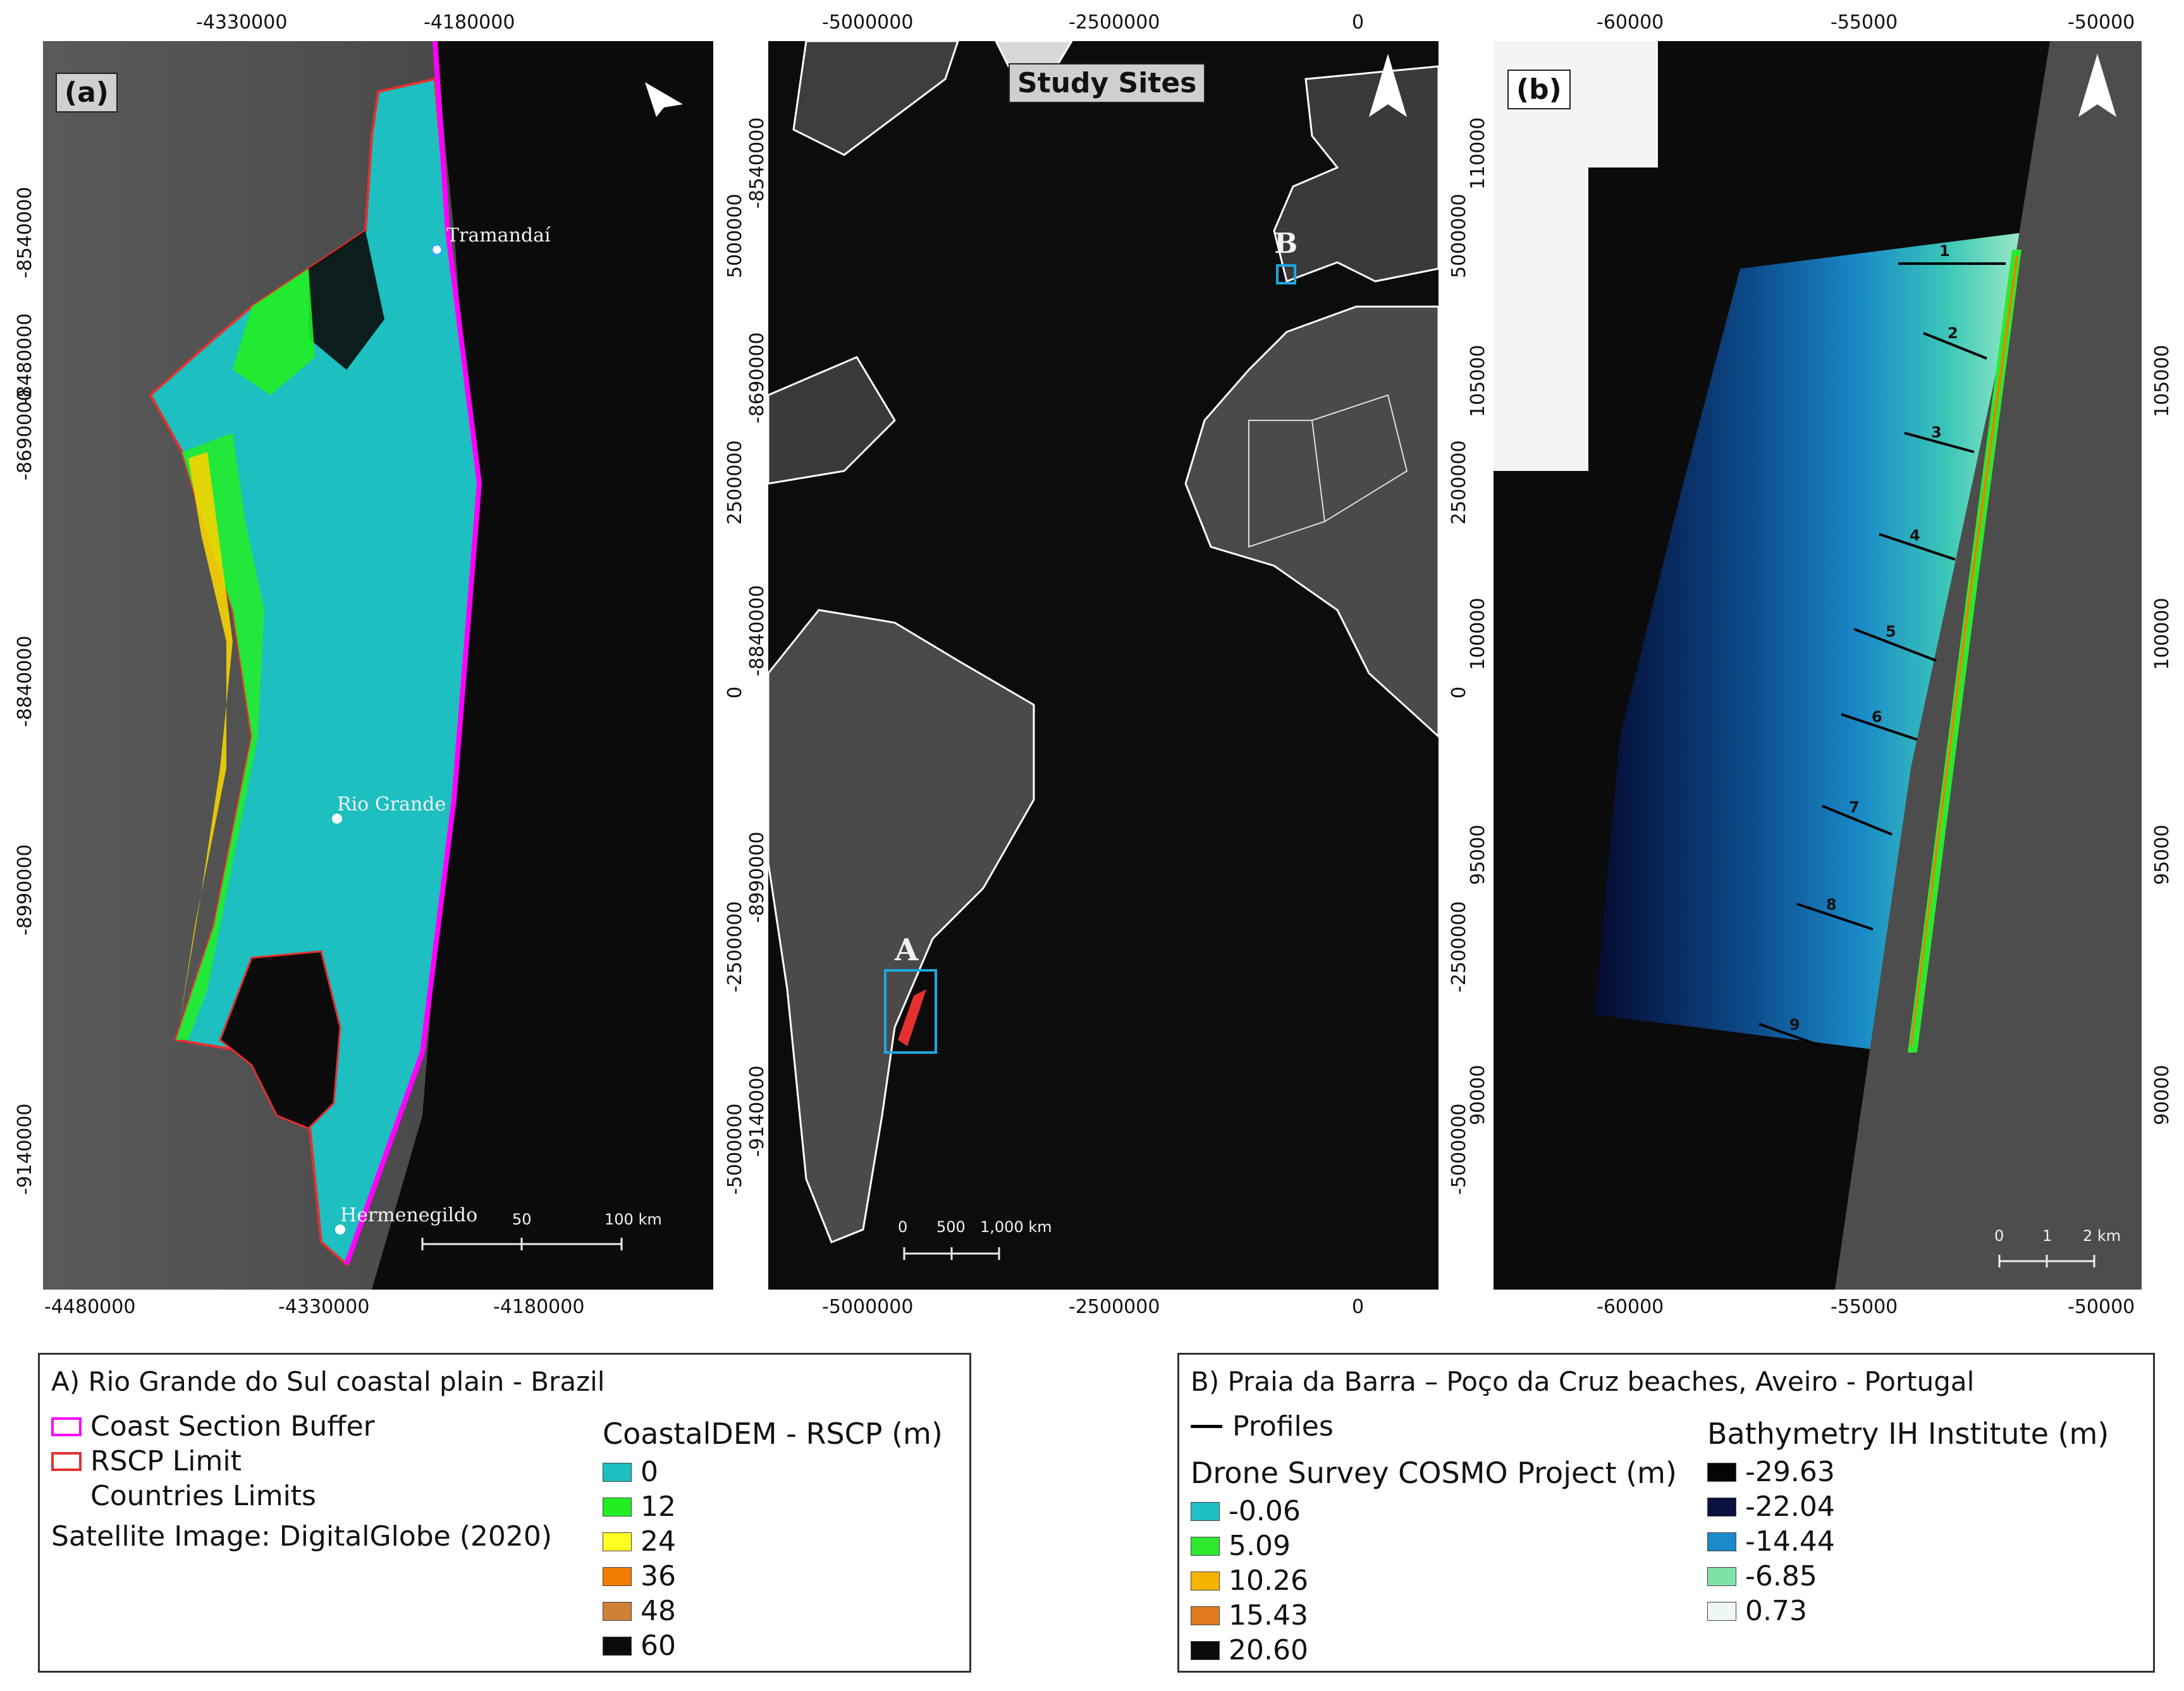  I want to click on panel-a-tag: (a), so click(87, 93).